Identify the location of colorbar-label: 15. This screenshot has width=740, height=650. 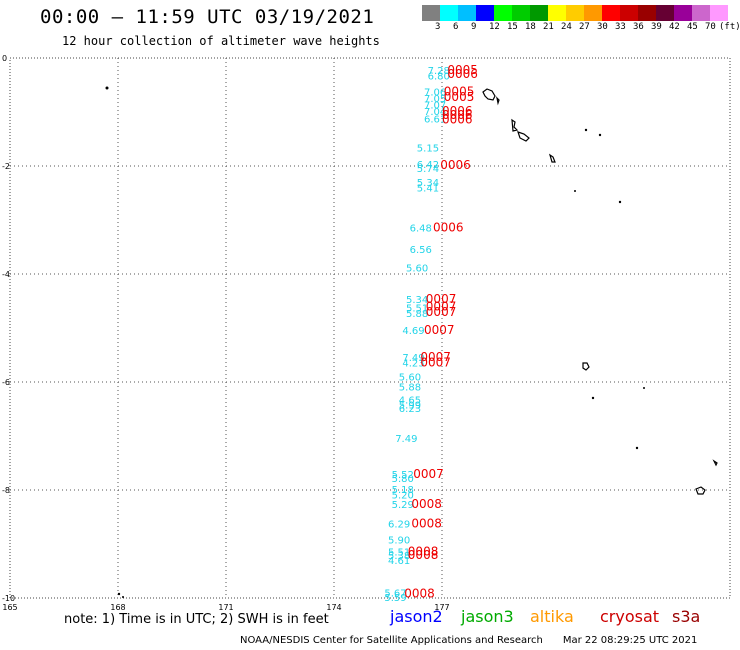
(512, 27).